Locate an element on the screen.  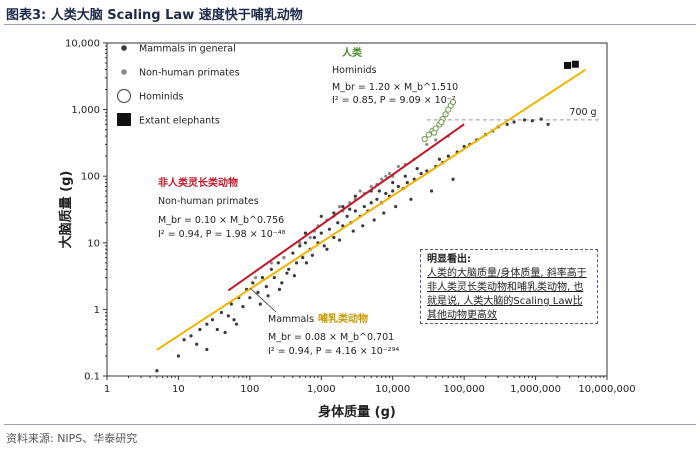
source-note: 资料来源: NIPS、华泰研究 is located at coordinates (72, 438).